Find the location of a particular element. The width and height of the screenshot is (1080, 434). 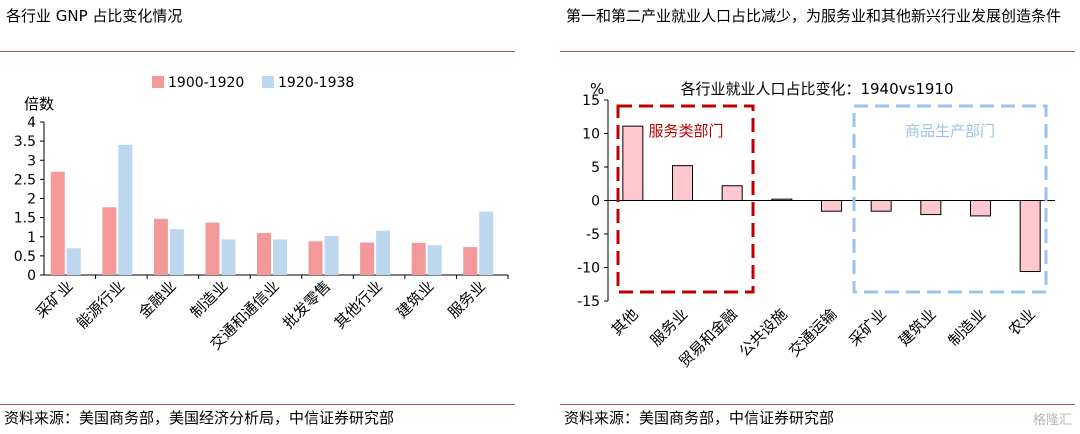

service-sector-box is located at coordinates (685, 199).